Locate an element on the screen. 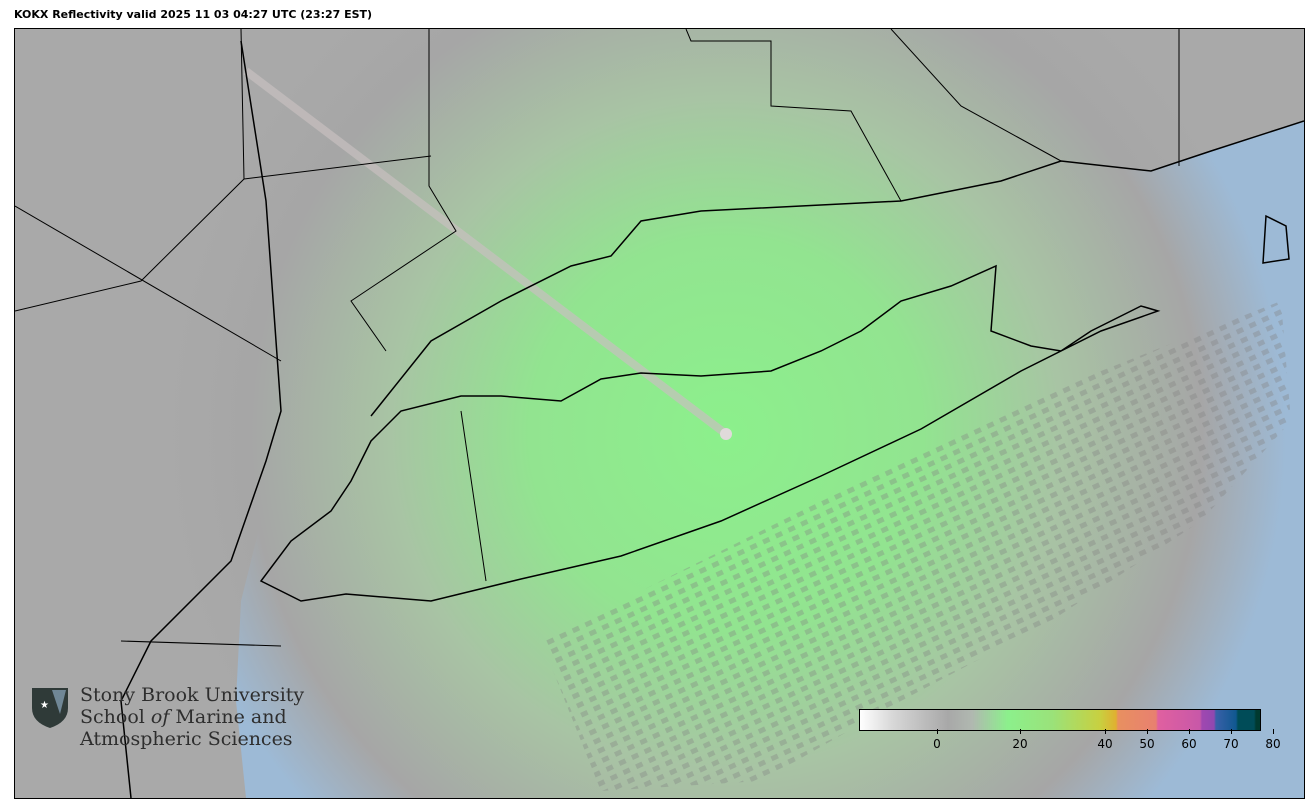  logo-line3: Atmospheric Sciences is located at coordinates (186, 739).